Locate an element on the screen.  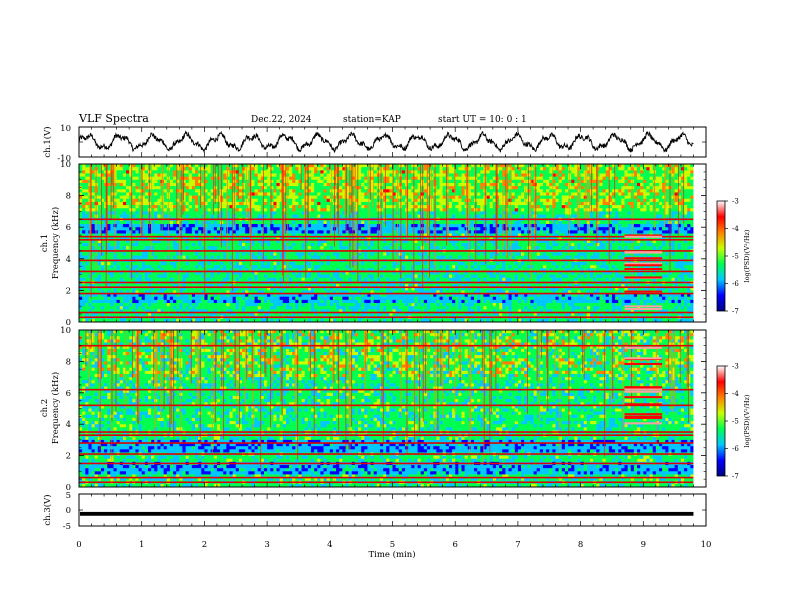
ch1-waveform-ylabel: ch.1(V) is located at coordinates (47, 141).